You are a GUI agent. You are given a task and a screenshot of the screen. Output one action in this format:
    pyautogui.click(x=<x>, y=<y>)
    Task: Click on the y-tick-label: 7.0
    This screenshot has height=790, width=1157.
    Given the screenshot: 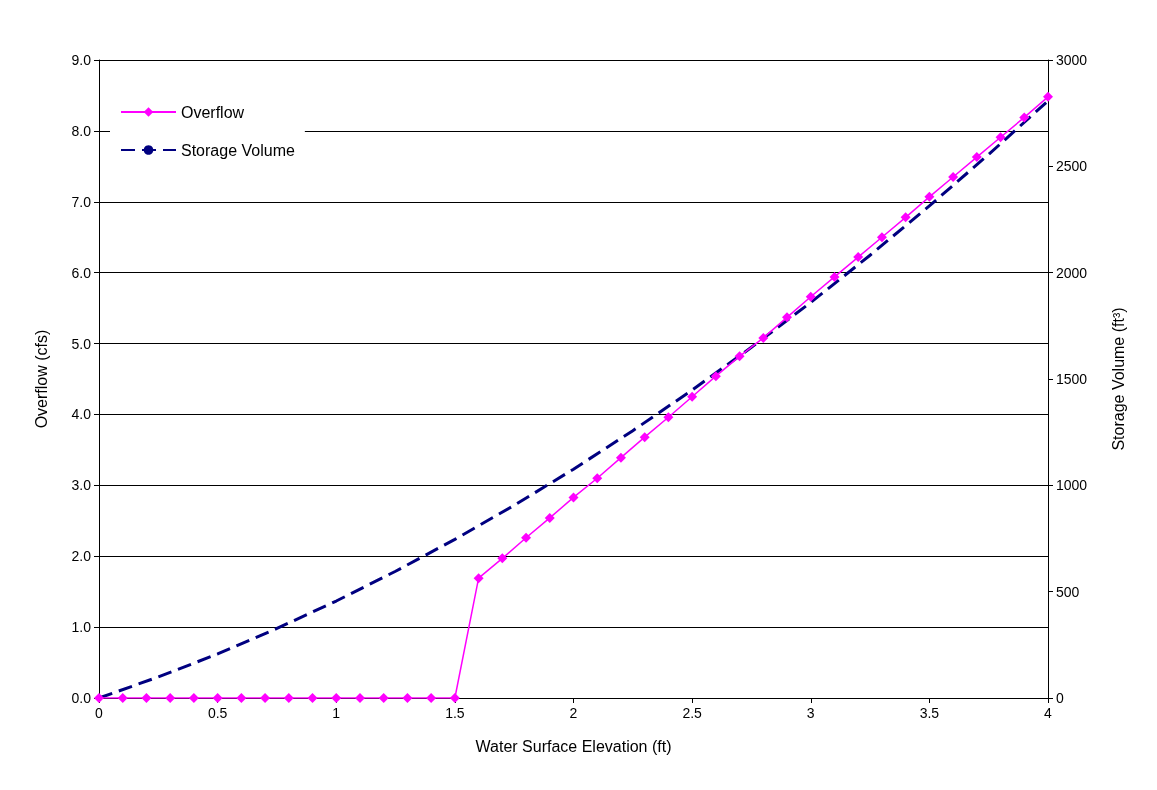 What is the action you would take?
    pyautogui.click(x=81, y=201)
    